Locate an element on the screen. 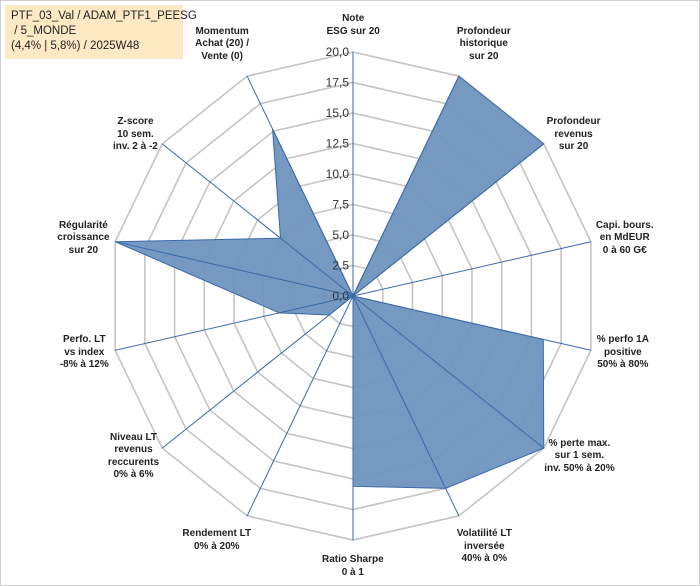 The image size is (700, 586). axis-label: Volatilité LT inversée 40% à 0% is located at coordinates (484, 547).